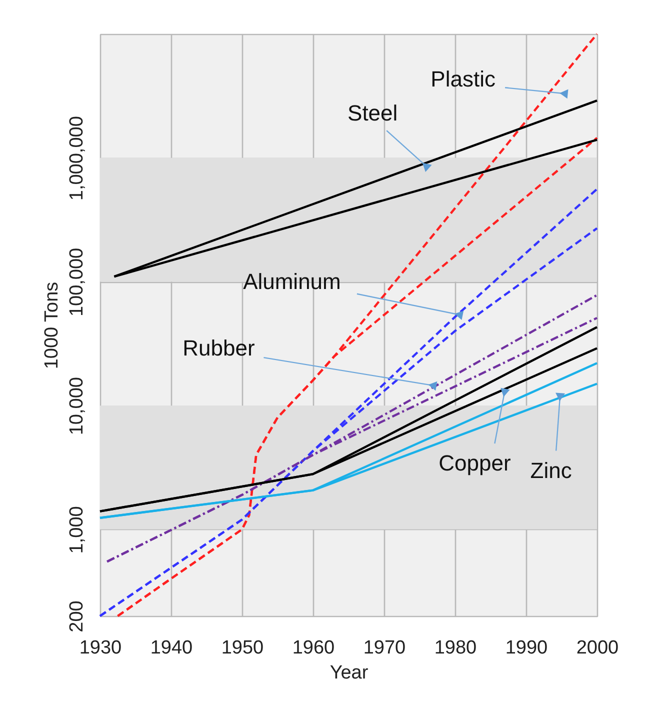 Image resolution: width=669 pixels, height=713 pixels. What do you see at coordinates (77, 406) in the screenshot?
I see `y-tick-label: 10,000` at bounding box center [77, 406].